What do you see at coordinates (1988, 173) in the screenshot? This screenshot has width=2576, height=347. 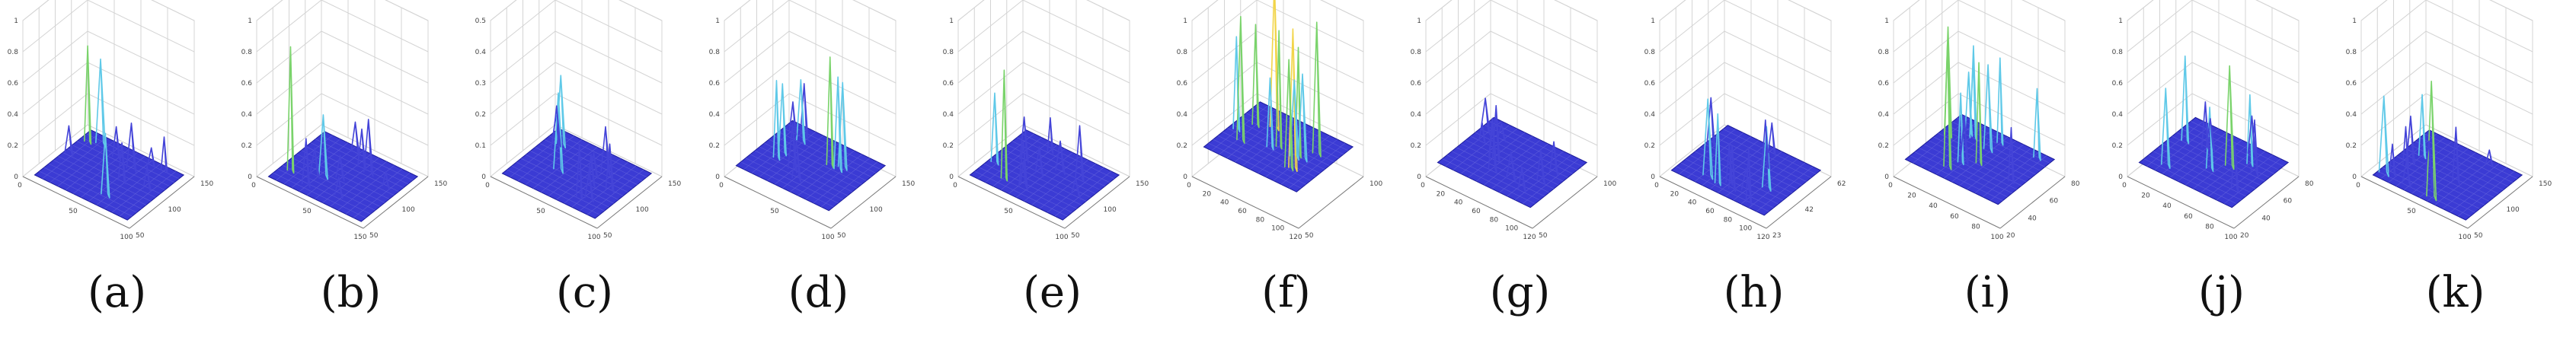 I see `panel-i: 0 0.2 0.4 0.6 0.8 1 0 20 40 60 80 100 20 40 60 80 (i)` at bounding box center [1988, 173].